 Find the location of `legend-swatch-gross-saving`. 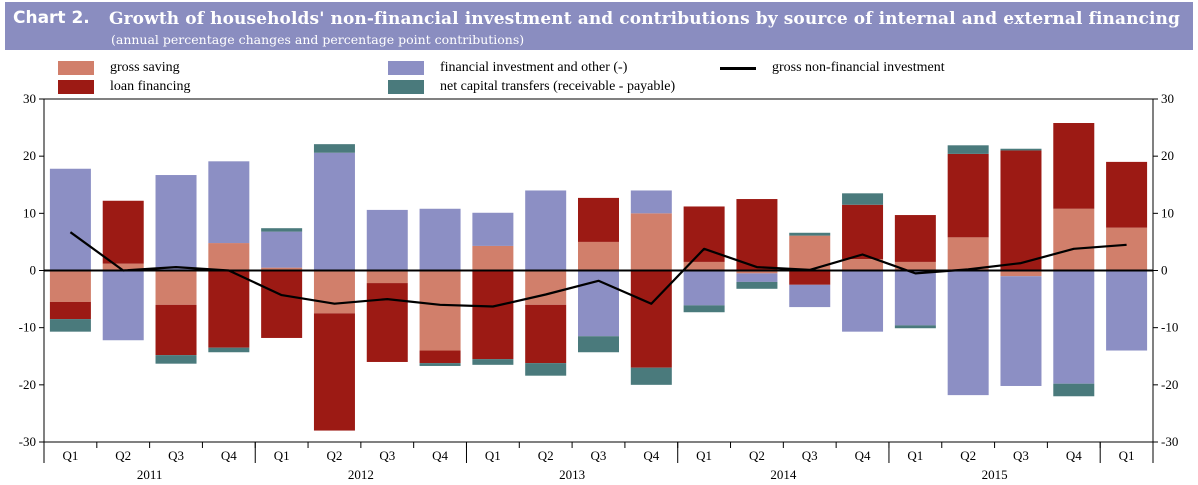

legend-swatch-gross-saving is located at coordinates (76, 68).